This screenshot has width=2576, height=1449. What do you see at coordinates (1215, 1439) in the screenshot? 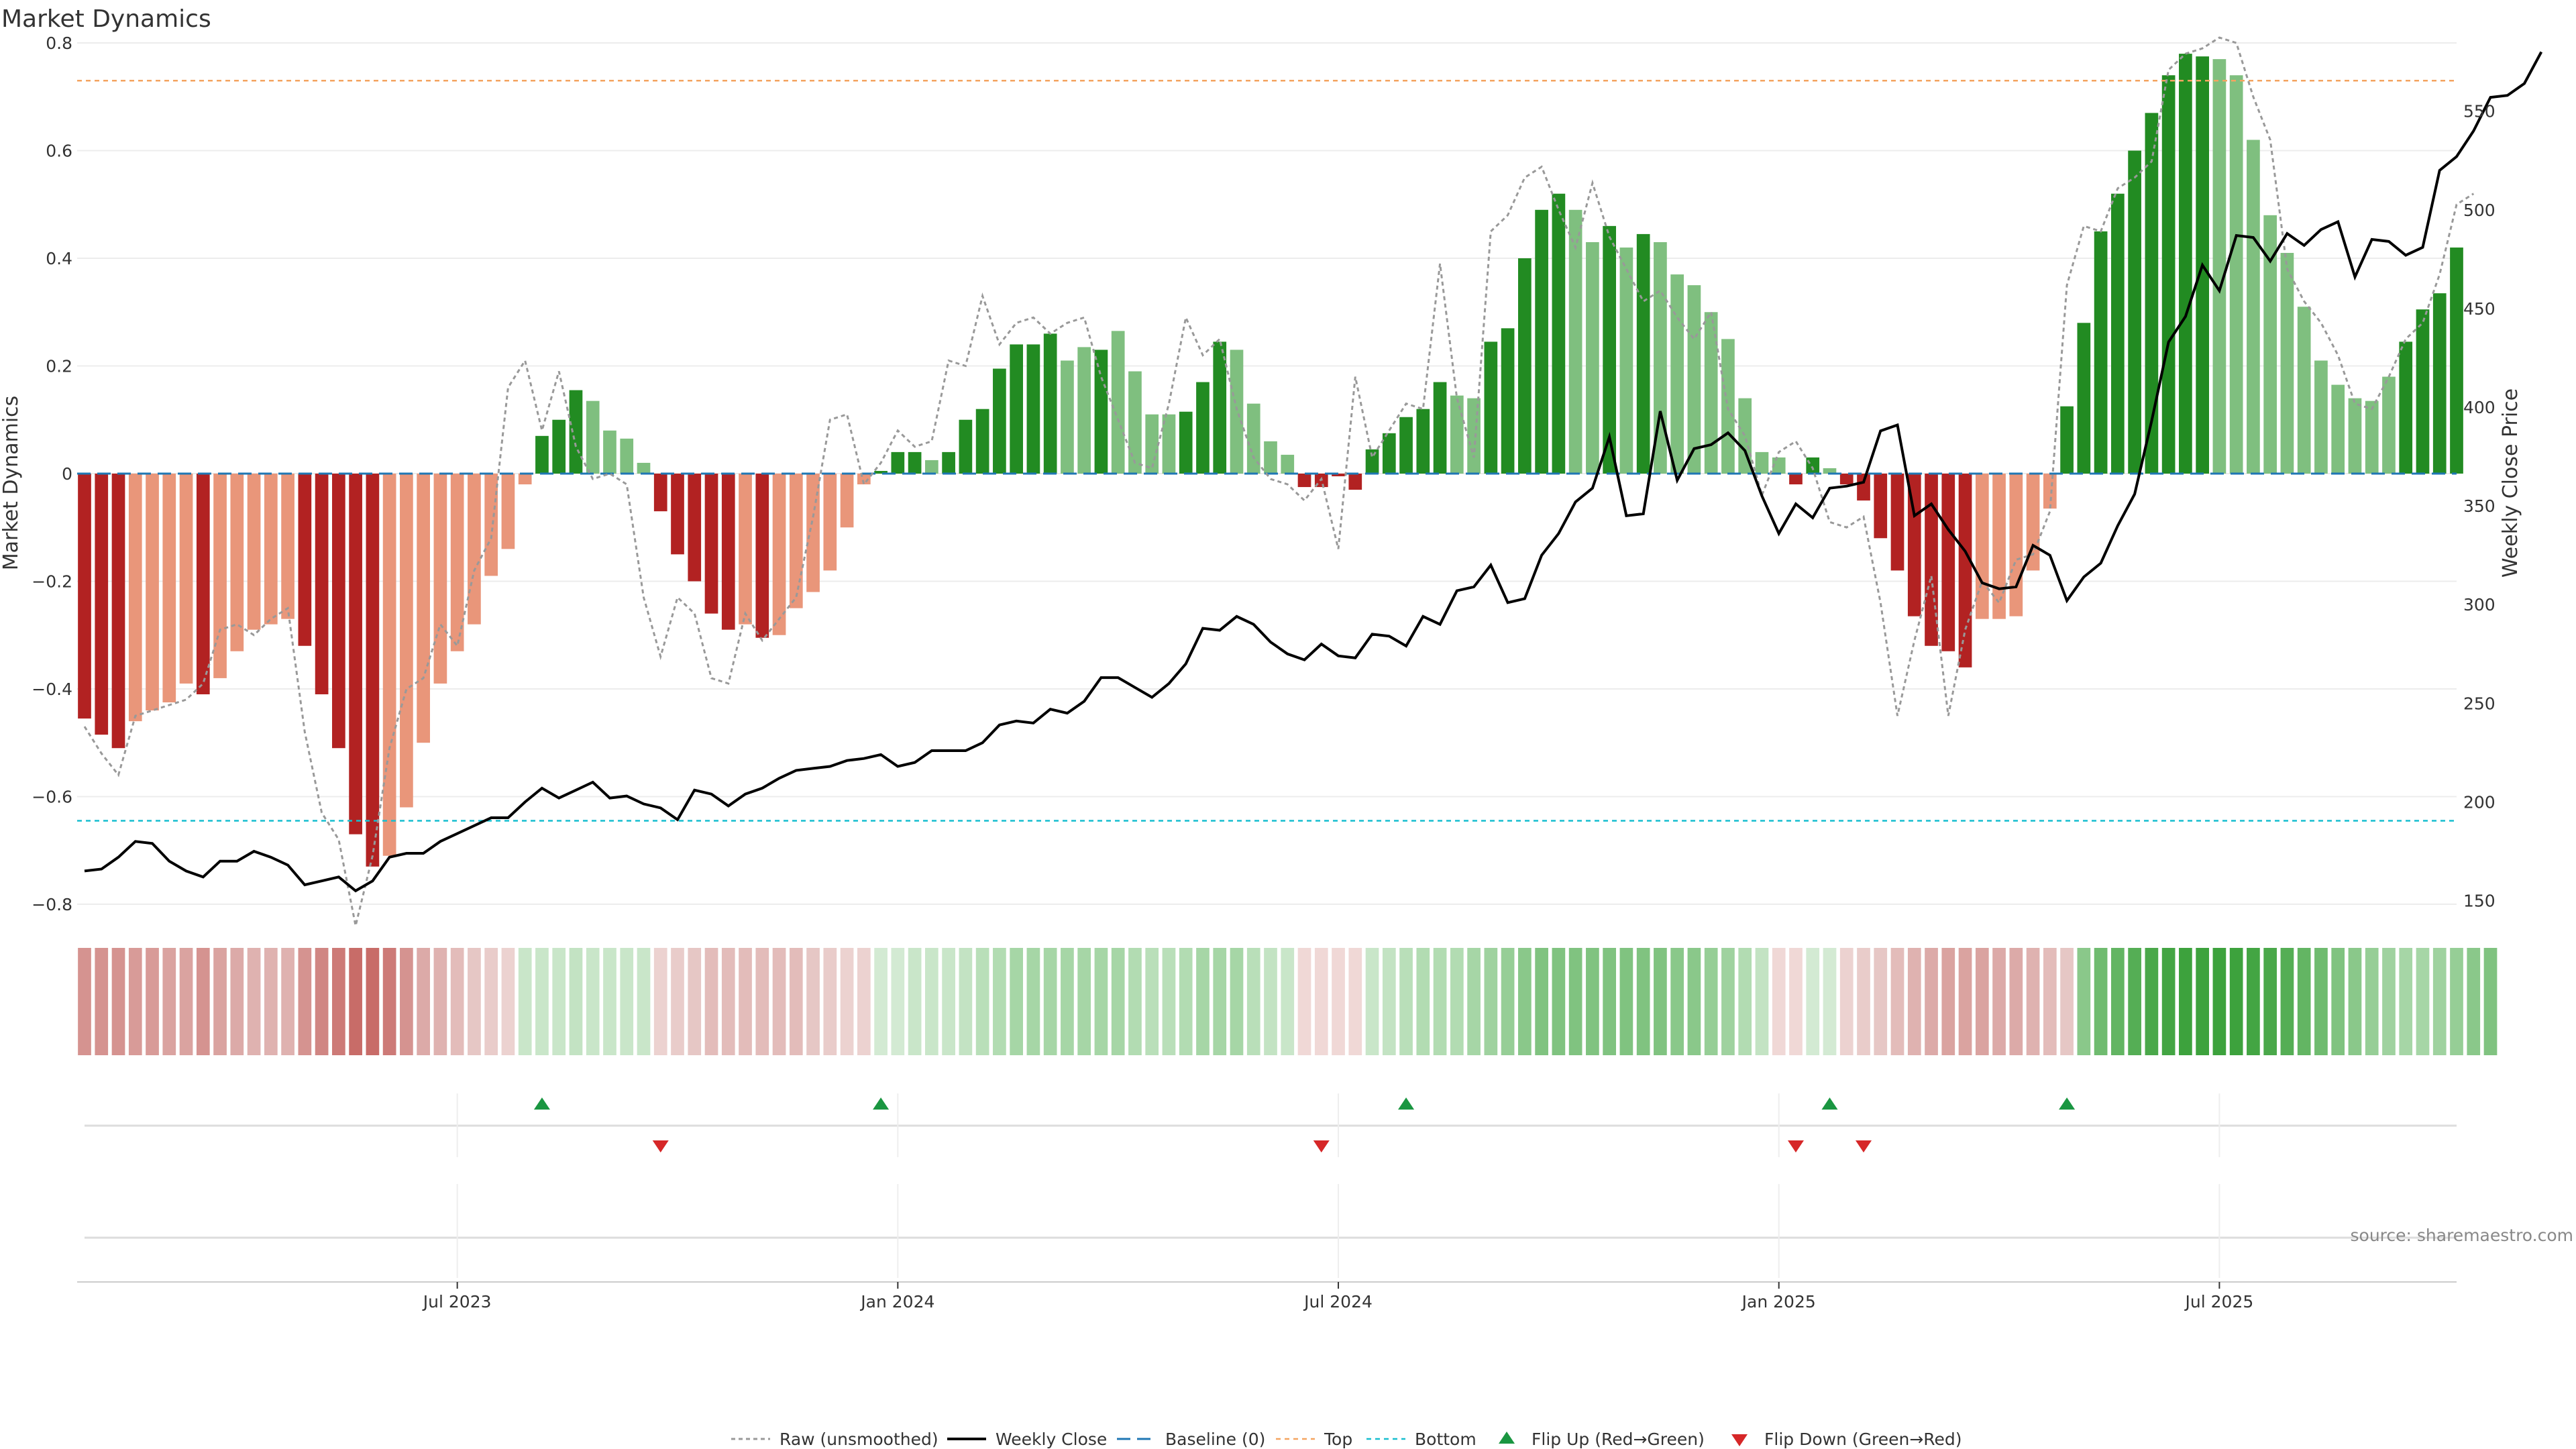
I see `legend-label-baseline: Baseline (0)` at bounding box center [1215, 1439].